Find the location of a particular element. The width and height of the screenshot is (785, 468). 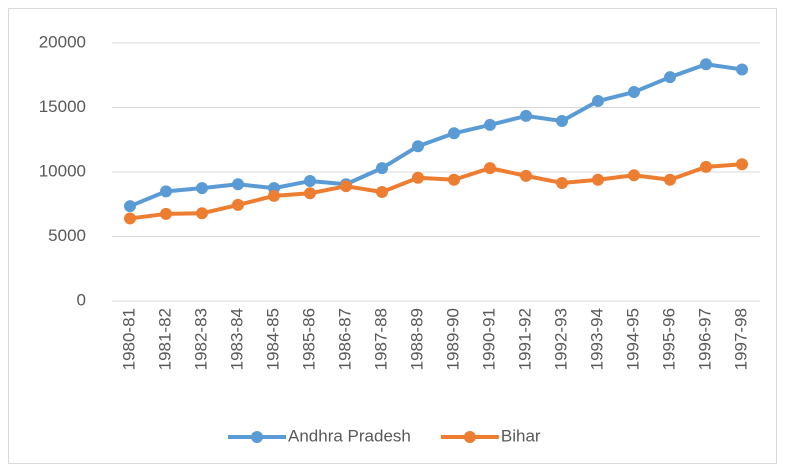

x-tick-label: 1982-83 is located at coordinates (200, 339).